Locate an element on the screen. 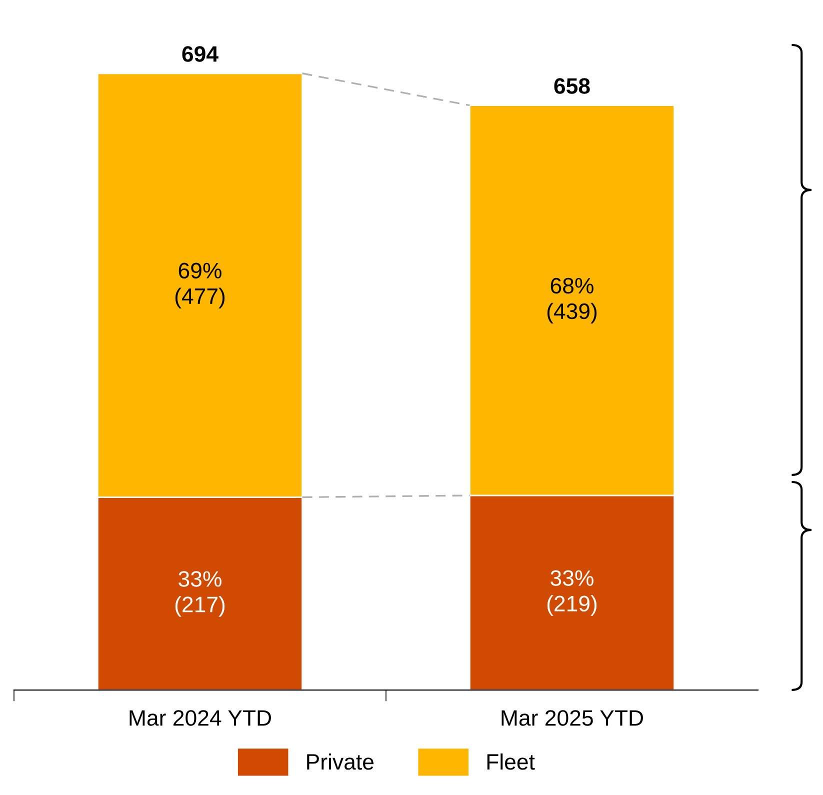  legend-label: Private is located at coordinates (340, 761).